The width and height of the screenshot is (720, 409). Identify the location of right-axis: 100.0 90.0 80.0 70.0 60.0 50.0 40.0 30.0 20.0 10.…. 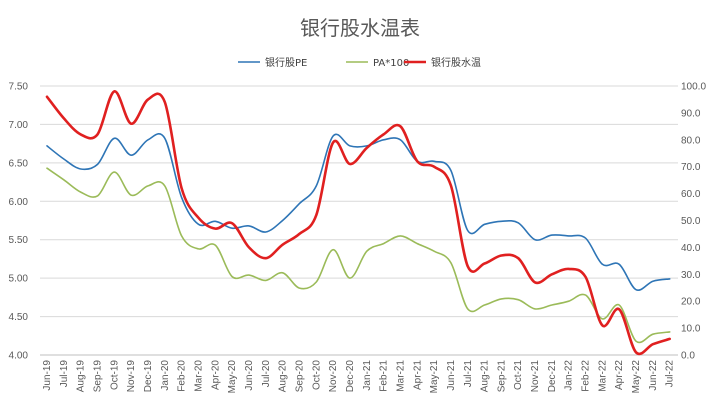
(693, 222).